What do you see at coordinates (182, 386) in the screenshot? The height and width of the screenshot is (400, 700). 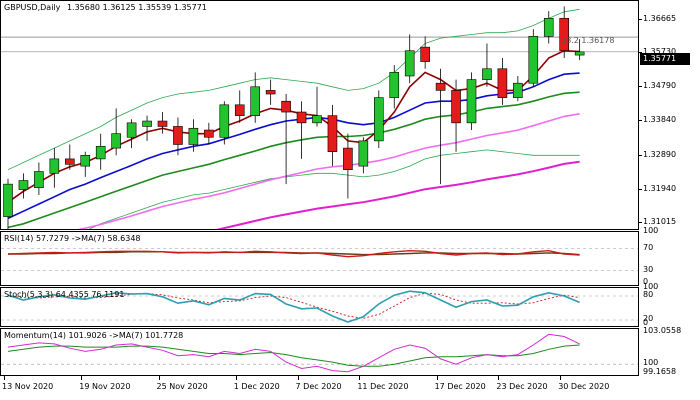 I see `date-axis-label: 25 Nov 2020` at bounding box center [182, 386].